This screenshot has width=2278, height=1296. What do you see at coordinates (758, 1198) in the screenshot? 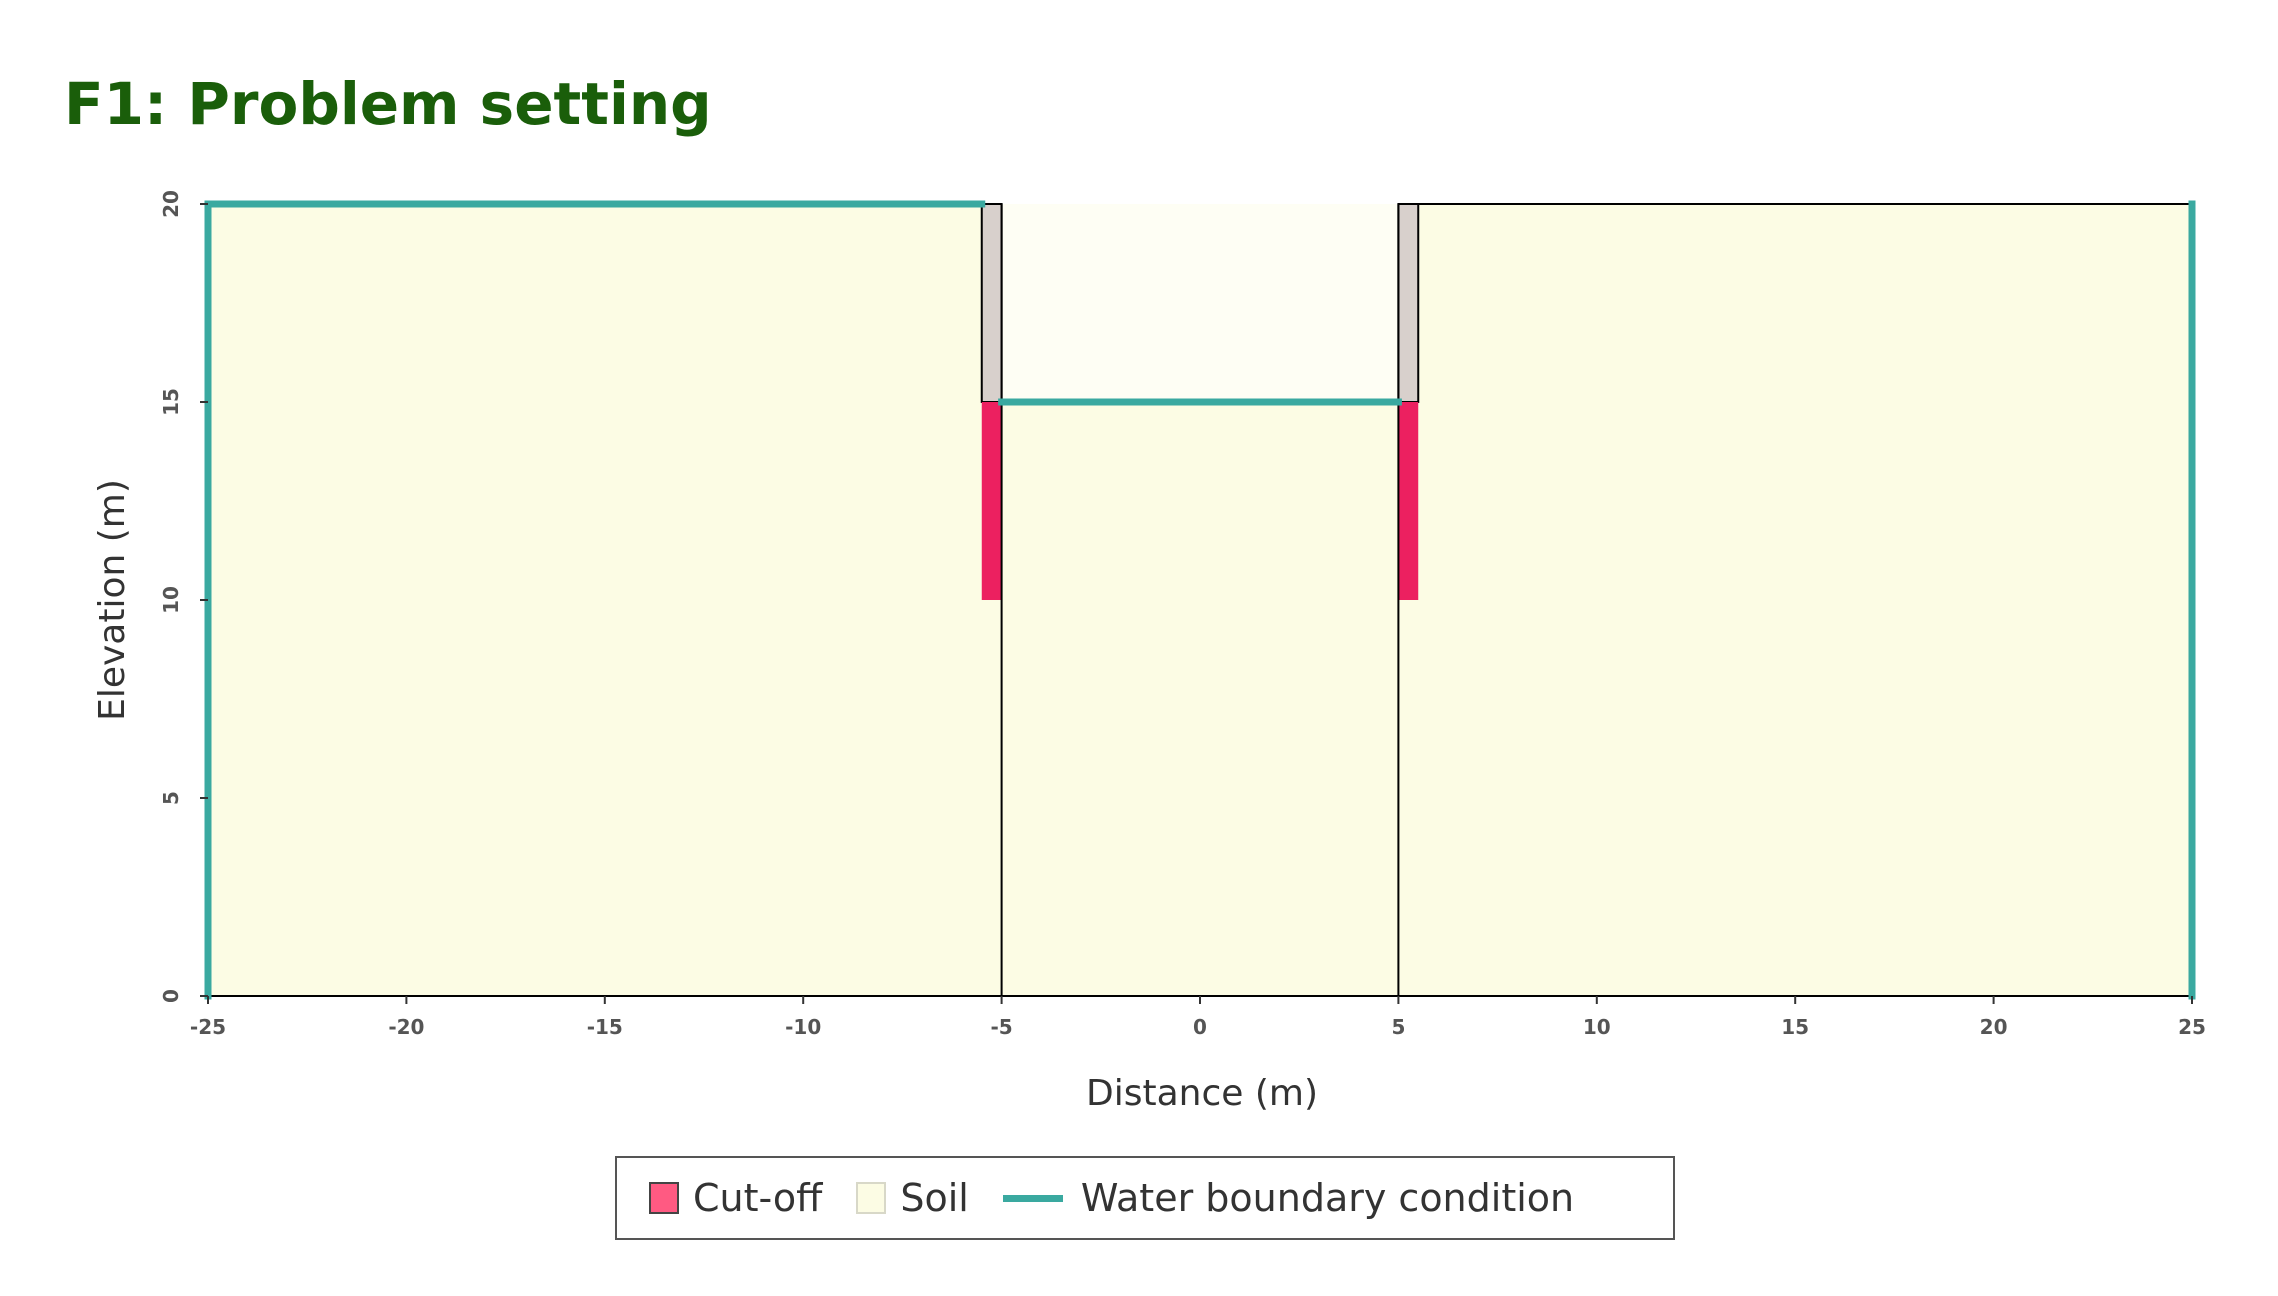
I see `legend-label-cutoff: Cut-off` at bounding box center [758, 1198].